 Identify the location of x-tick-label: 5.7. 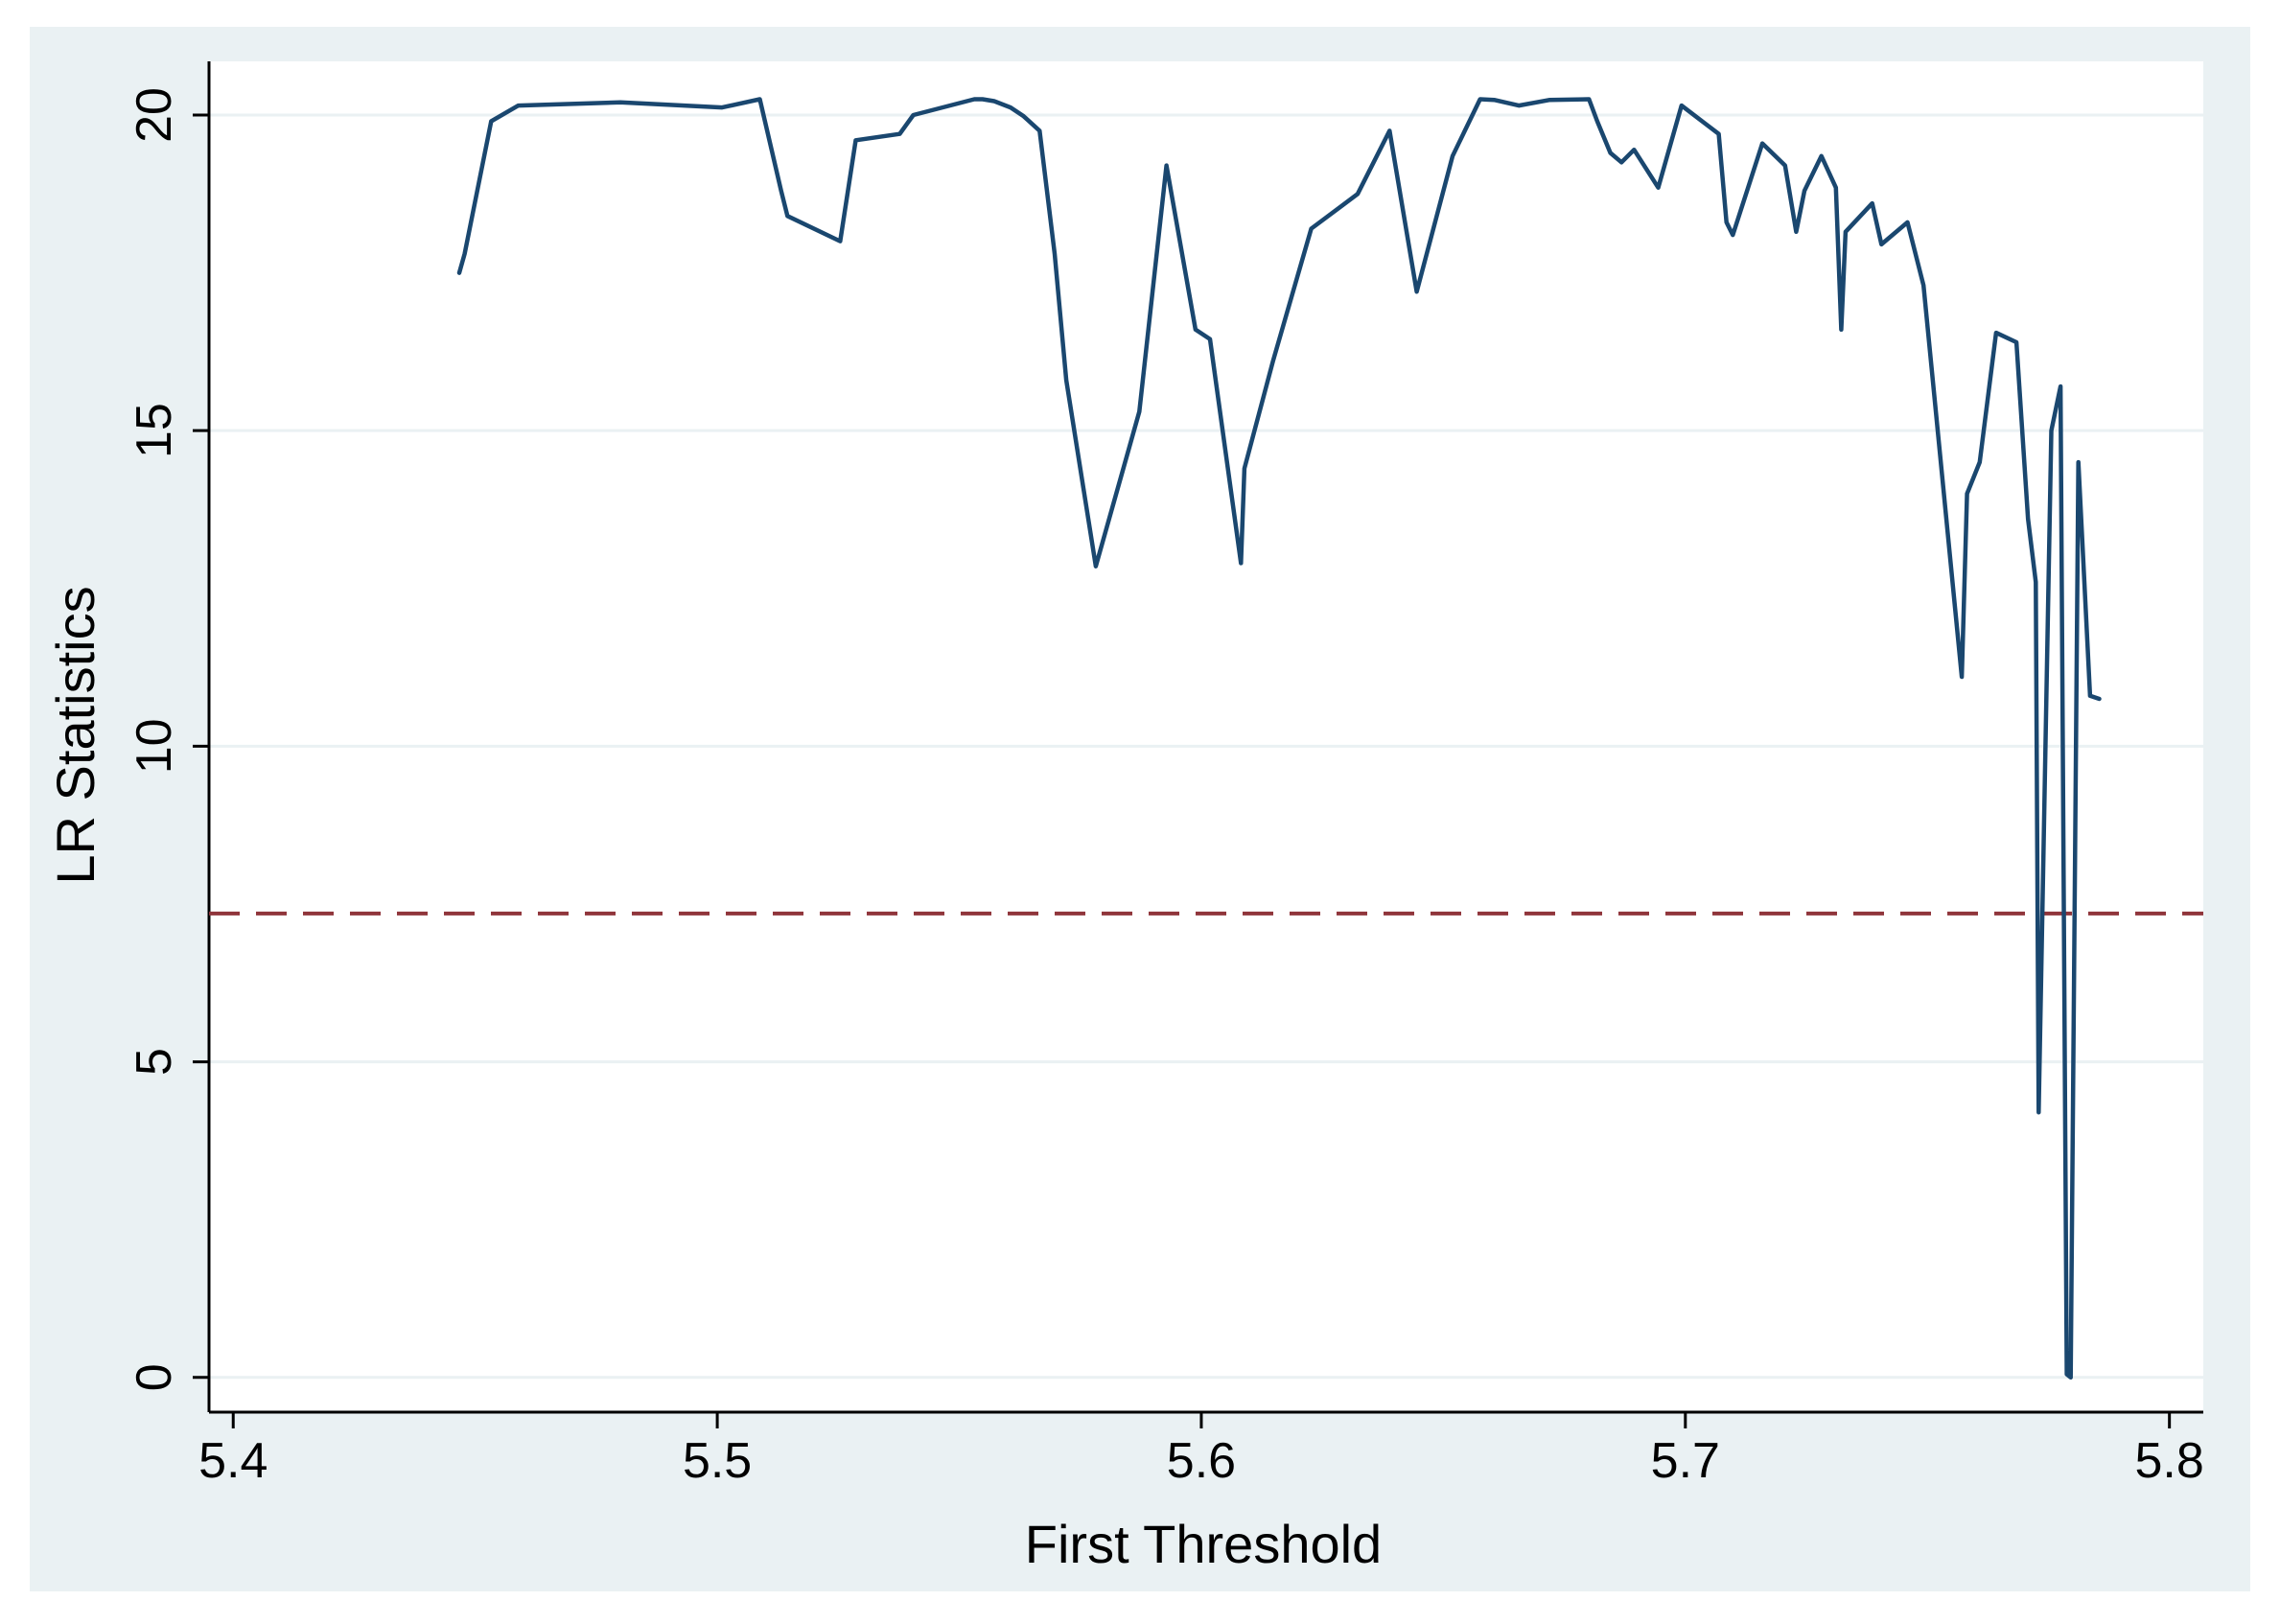
(1686, 1461).